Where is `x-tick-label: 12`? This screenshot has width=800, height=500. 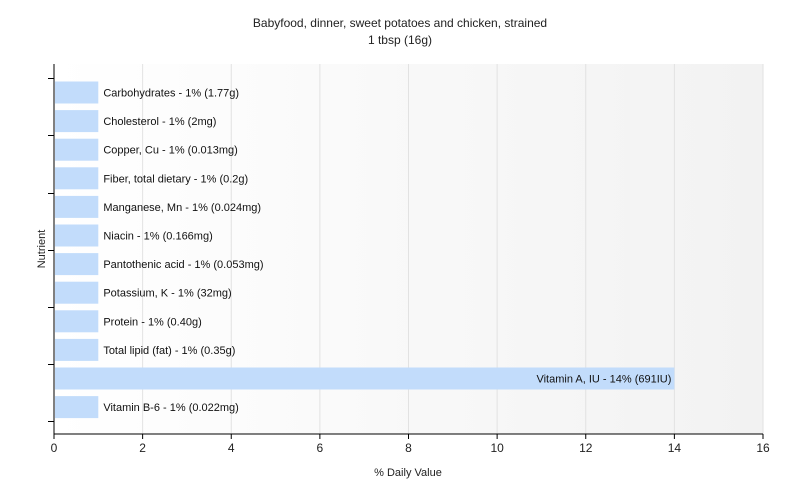
x-tick-label: 12 is located at coordinates (586, 448).